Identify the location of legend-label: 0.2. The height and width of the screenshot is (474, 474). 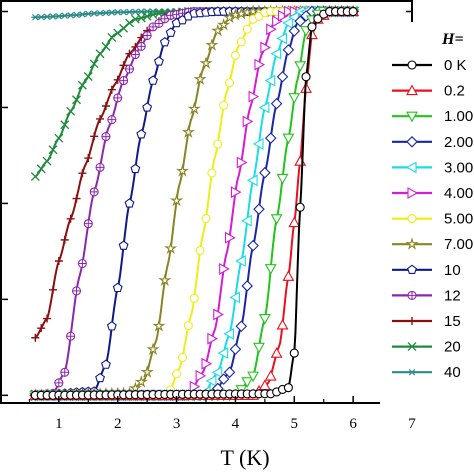
(454, 91).